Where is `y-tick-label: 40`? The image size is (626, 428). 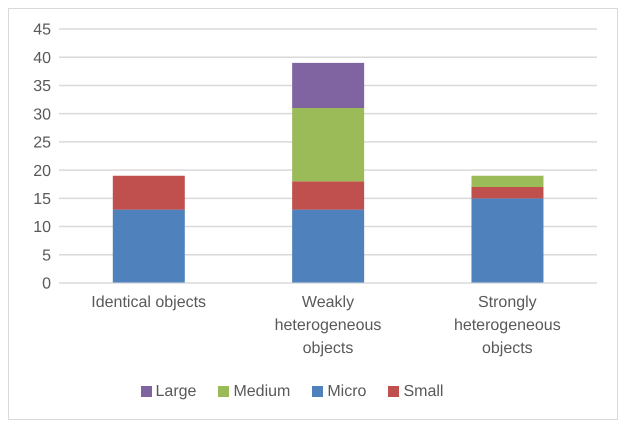
y-tick-label: 40 is located at coordinates (42, 58).